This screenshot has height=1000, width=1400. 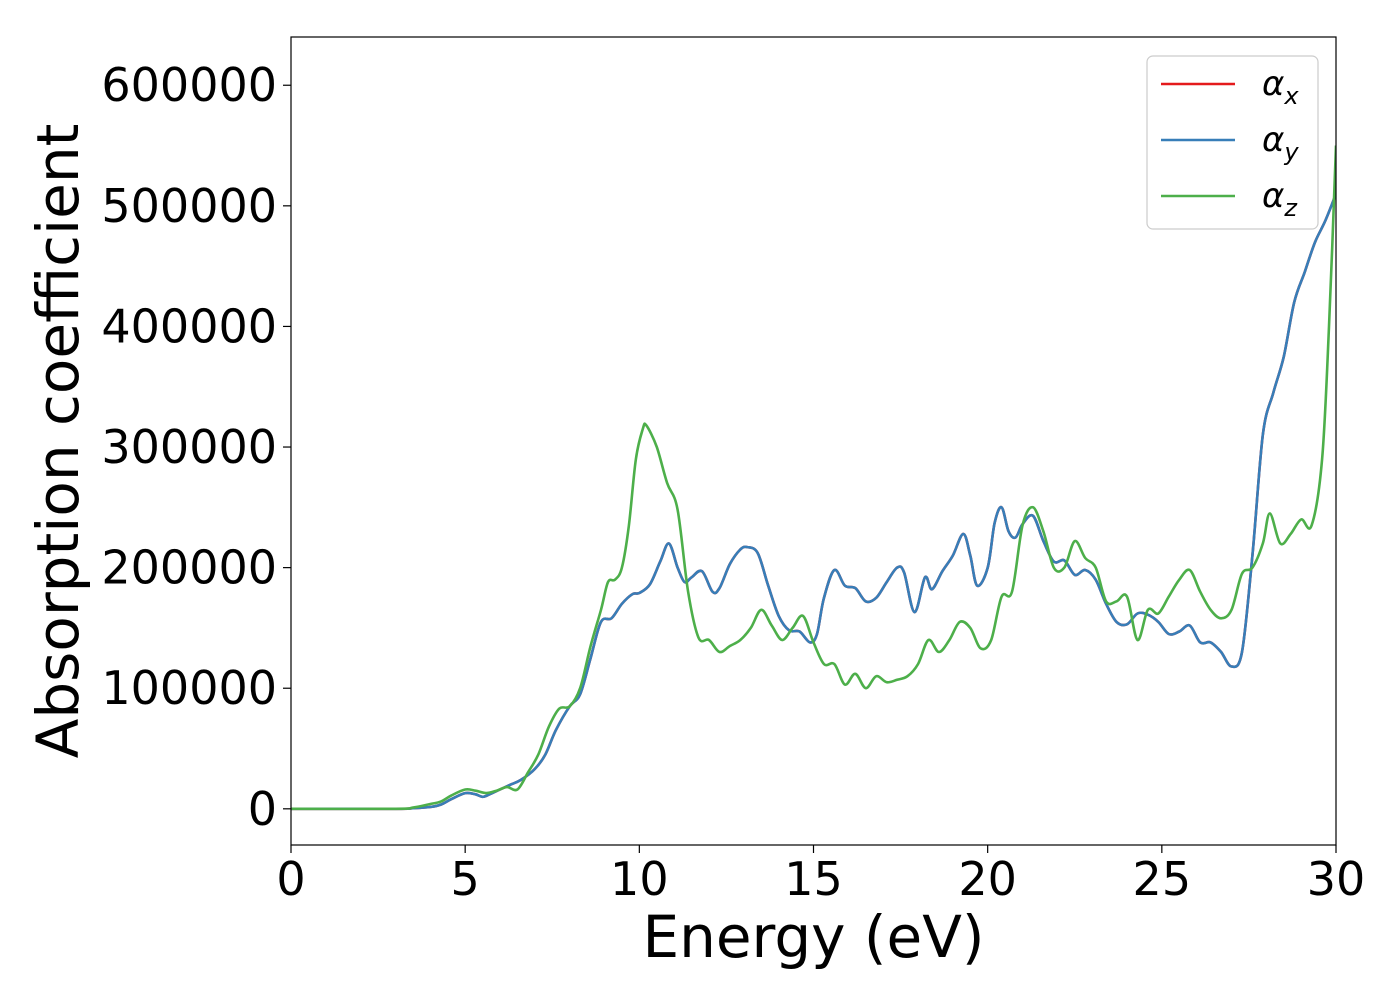 I want to click on x-tick-label: 30, so click(x=1336, y=879).